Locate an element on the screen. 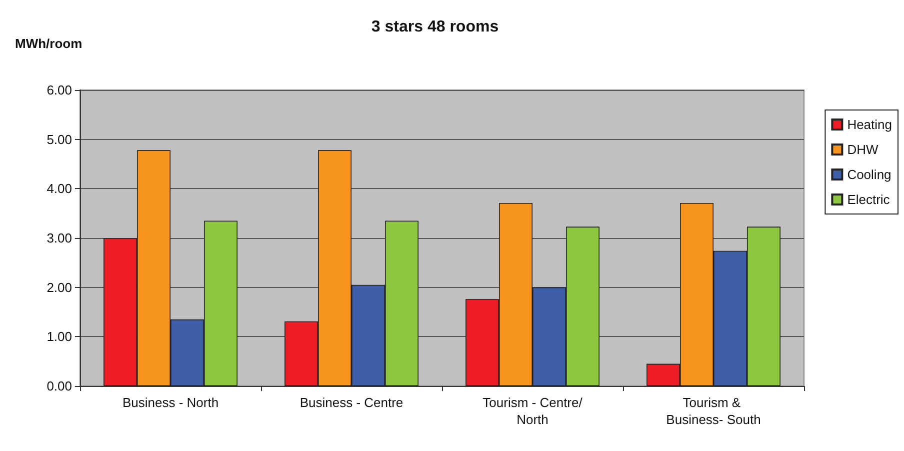 The height and width of the screenshot is (451, 904). chart-title: 3 stars 48 rooms is located at coordinates (435, 27).